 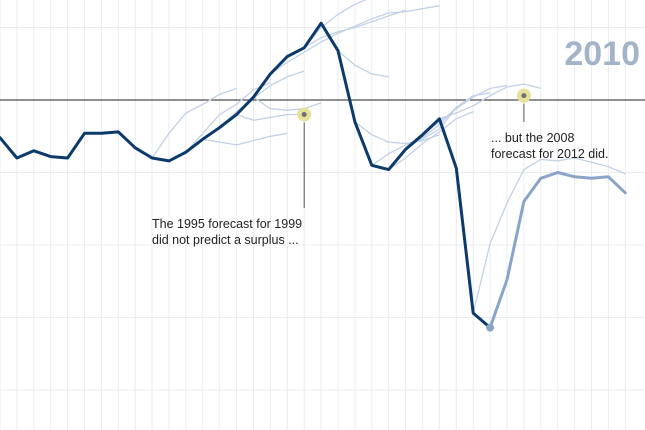 What do you see at coordinates (287, 103) in the screenshot?
I see `series-line-forecast-1996` at bounding box center [287, 103].